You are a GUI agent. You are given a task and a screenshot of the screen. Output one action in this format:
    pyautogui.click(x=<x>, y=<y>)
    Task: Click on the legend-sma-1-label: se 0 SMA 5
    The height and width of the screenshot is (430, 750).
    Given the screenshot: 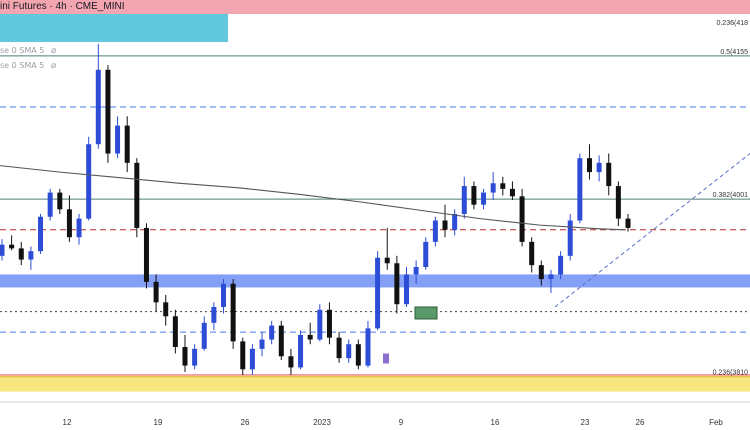 What is the action you would take?
    pyautogui.click(x=22, y=50)
    